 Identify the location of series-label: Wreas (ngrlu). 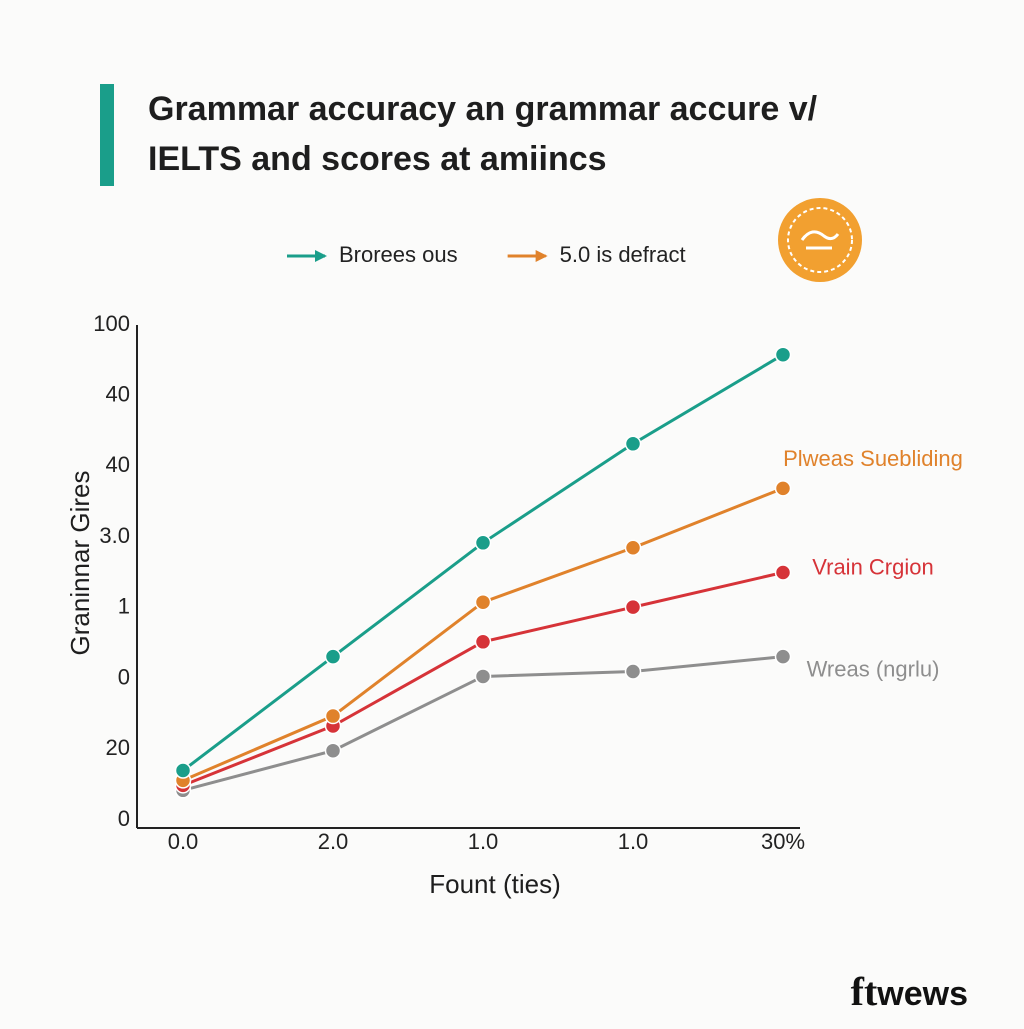
(873, 668).